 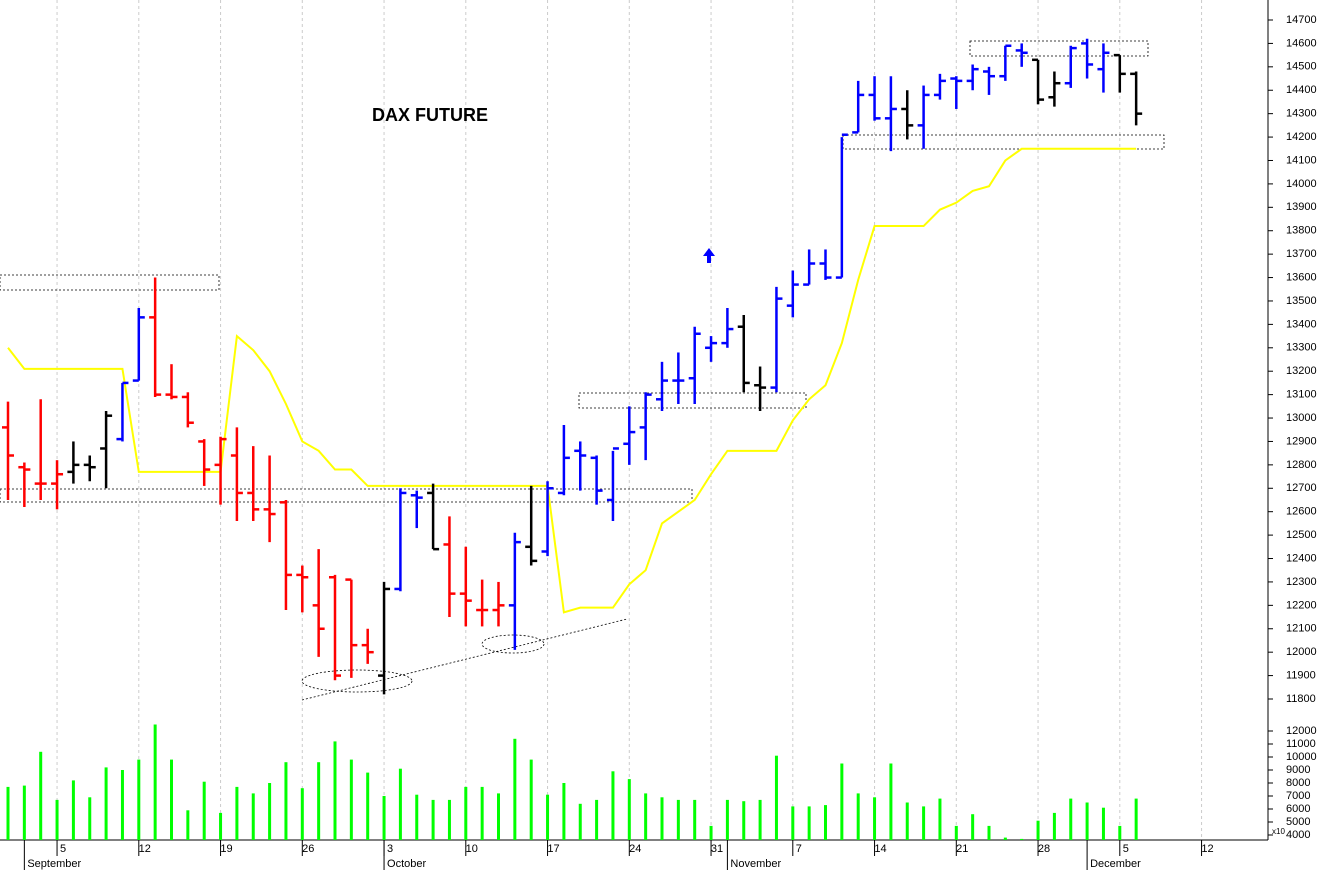 I want to click on arrow, so click(x=709, y=255).